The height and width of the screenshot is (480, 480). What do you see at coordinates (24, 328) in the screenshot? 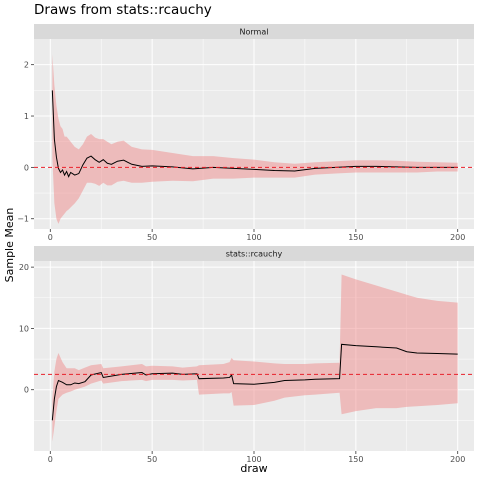
I see `y-tick-label: 10` at bounding box center [24, 328].